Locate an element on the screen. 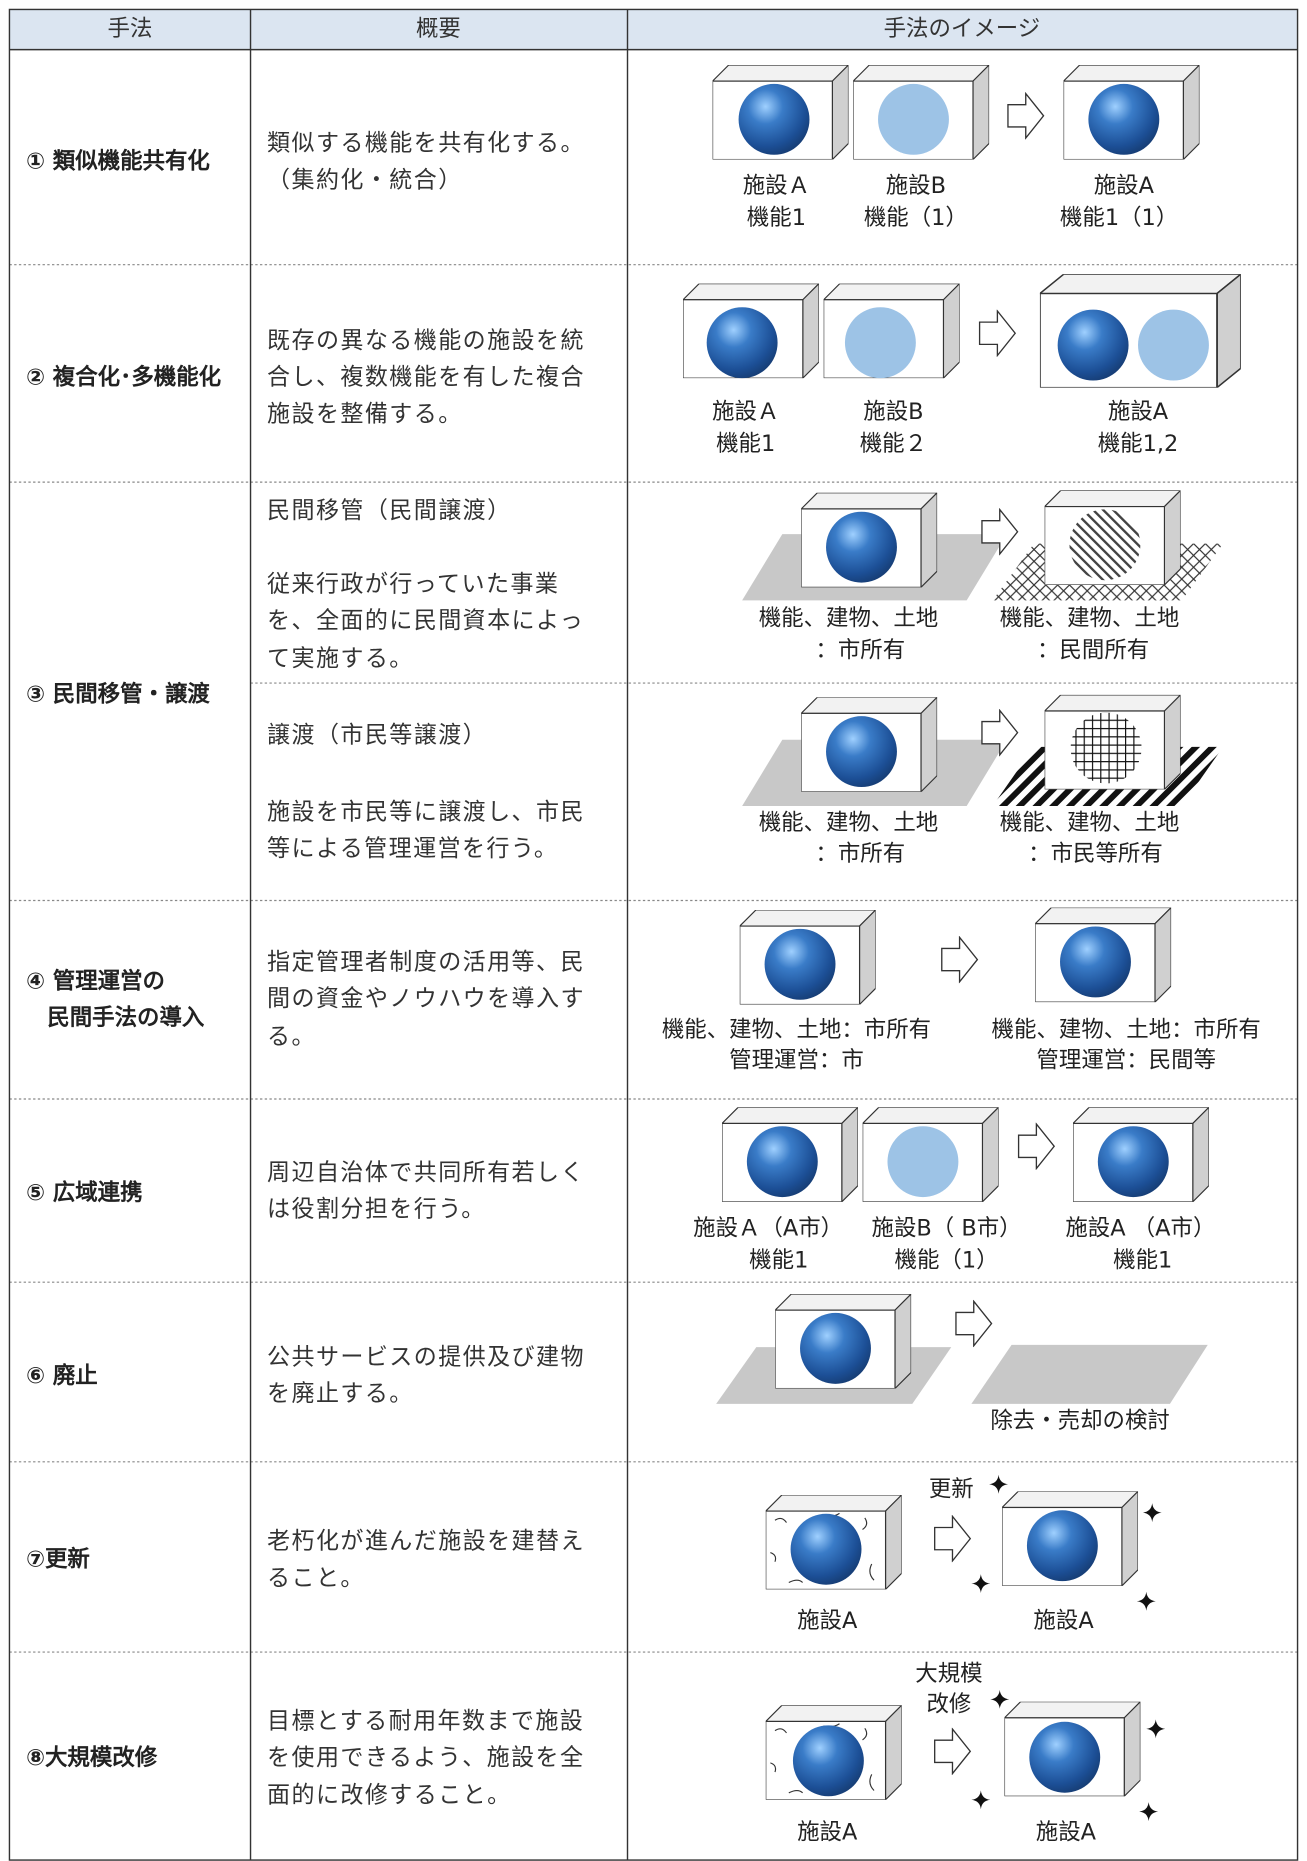  image-label: 更新 is located at coordinates (951, 1490).